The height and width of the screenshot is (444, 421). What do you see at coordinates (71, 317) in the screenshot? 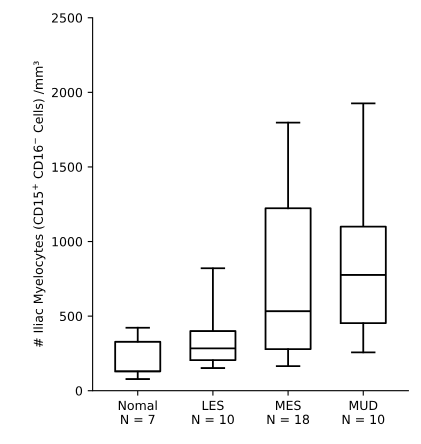
I see `y-tick-label: 500` at bounding box center [71, 317].